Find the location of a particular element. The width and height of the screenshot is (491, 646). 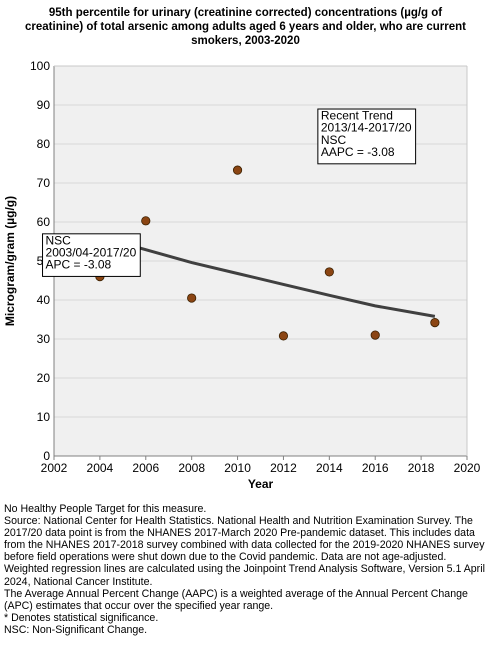

annotation-line: 2013/14-2017/20 is located at coordinates (366, 128).